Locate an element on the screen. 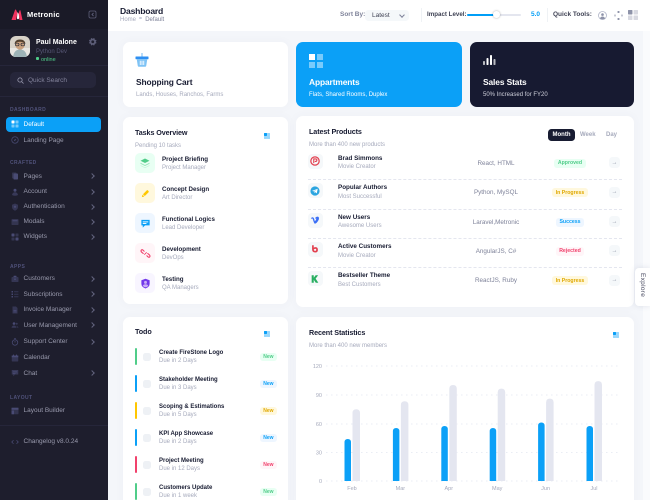  svg-text: 30 is located at coordinates (319, 454).